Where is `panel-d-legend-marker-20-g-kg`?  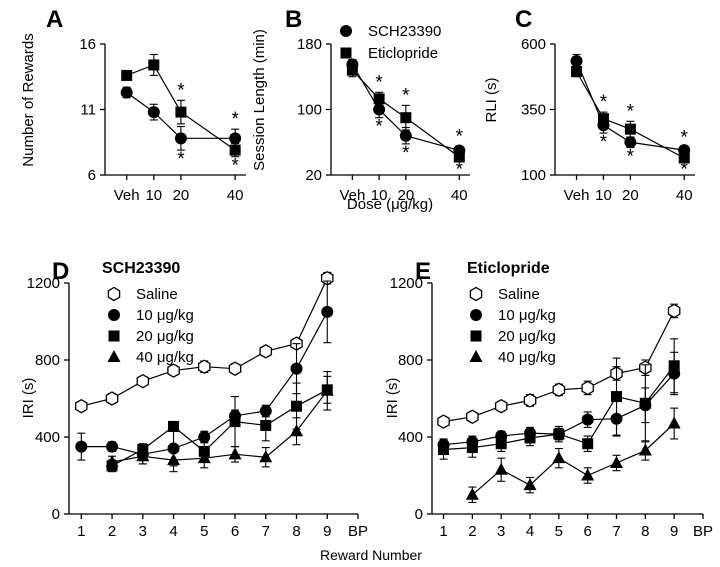
panel-d-legend-marker-20-g-kg is located at coordinates (114, 336).